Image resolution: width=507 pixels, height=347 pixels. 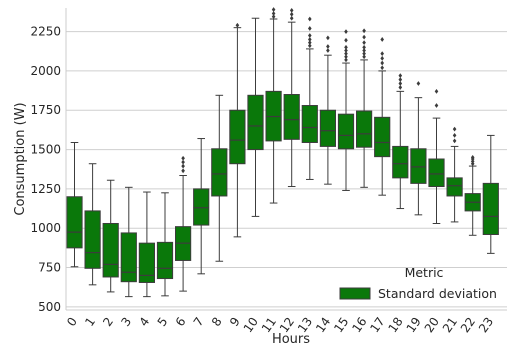 What do you see at coordinates (45, 169) in the screenshot?
I see `y-axis-ticks: 500 750 1000 1250 1500 1750 2000 2250` at bounding box center [45, 169].